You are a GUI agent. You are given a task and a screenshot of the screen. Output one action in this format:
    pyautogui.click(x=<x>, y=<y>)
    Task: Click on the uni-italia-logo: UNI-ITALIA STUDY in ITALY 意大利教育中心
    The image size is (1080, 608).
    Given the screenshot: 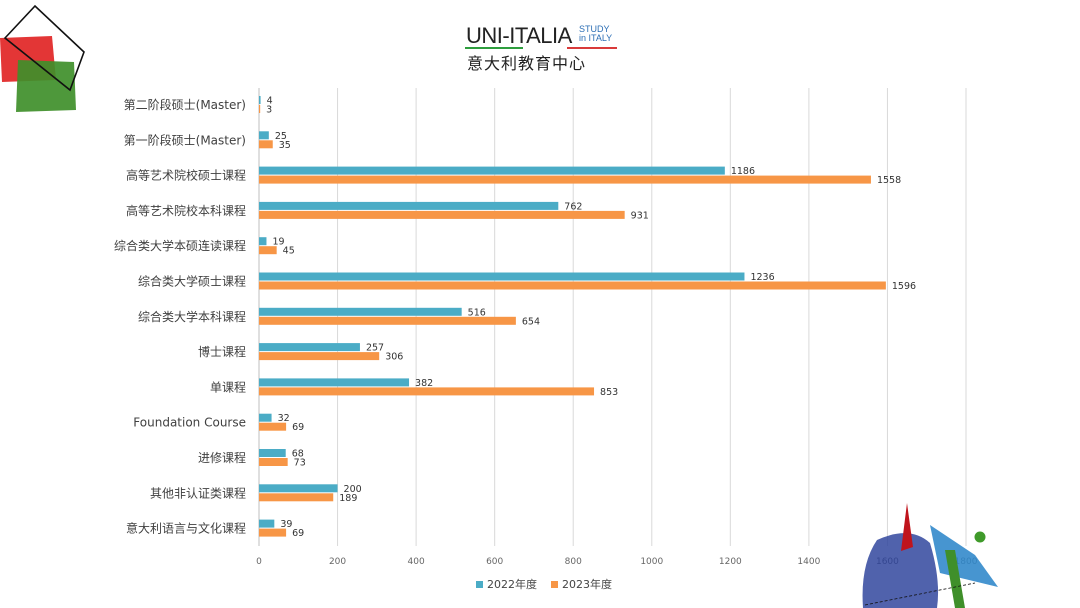 What is the action you would take?
    pyautogui.click(x=543, y=47)
    